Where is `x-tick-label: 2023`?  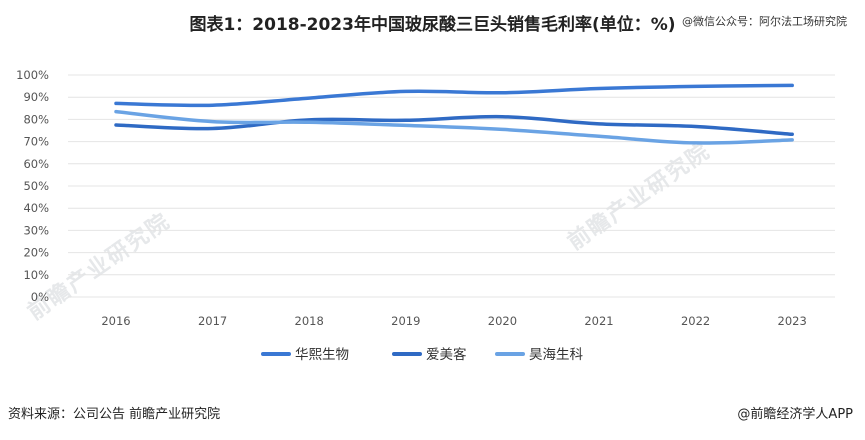
x-tick-label: 2023 is located at coordinates (792, 321).